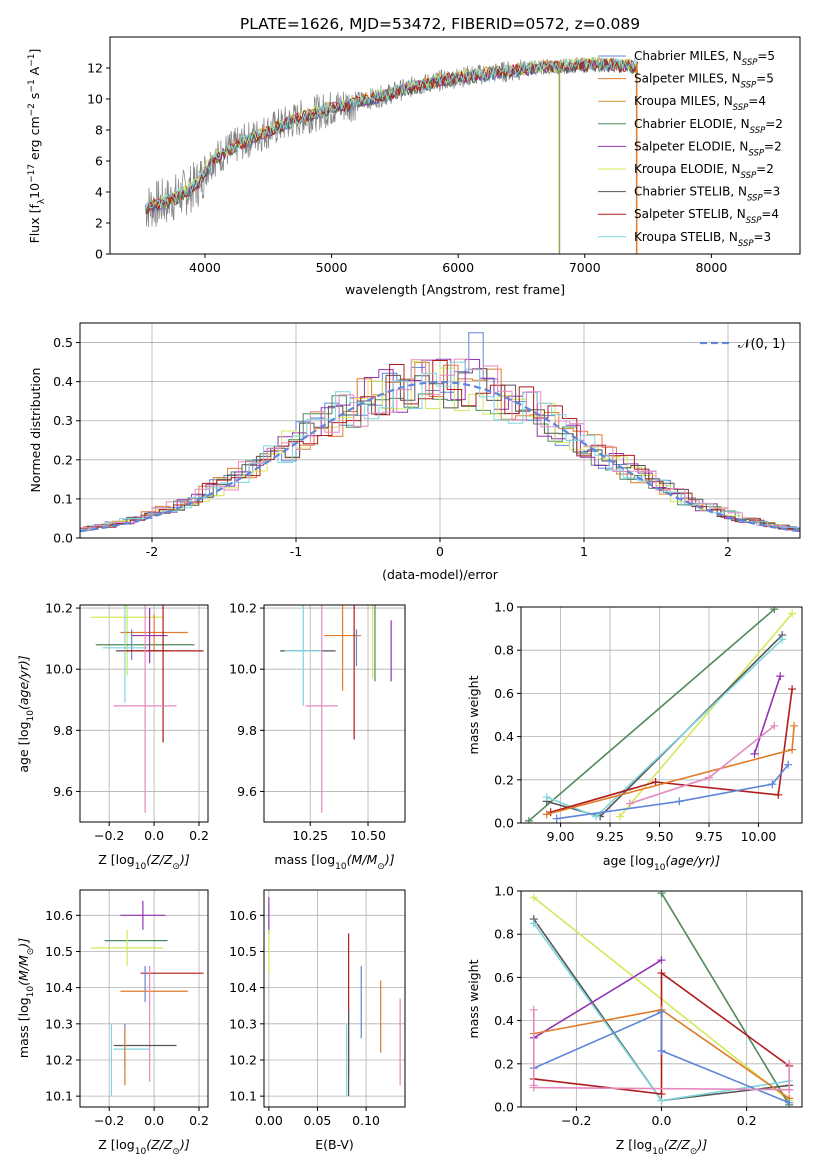 This screenshot has height=1170, width=819. I want to click on x-tick-label: 0.10, so click(366, 1120).